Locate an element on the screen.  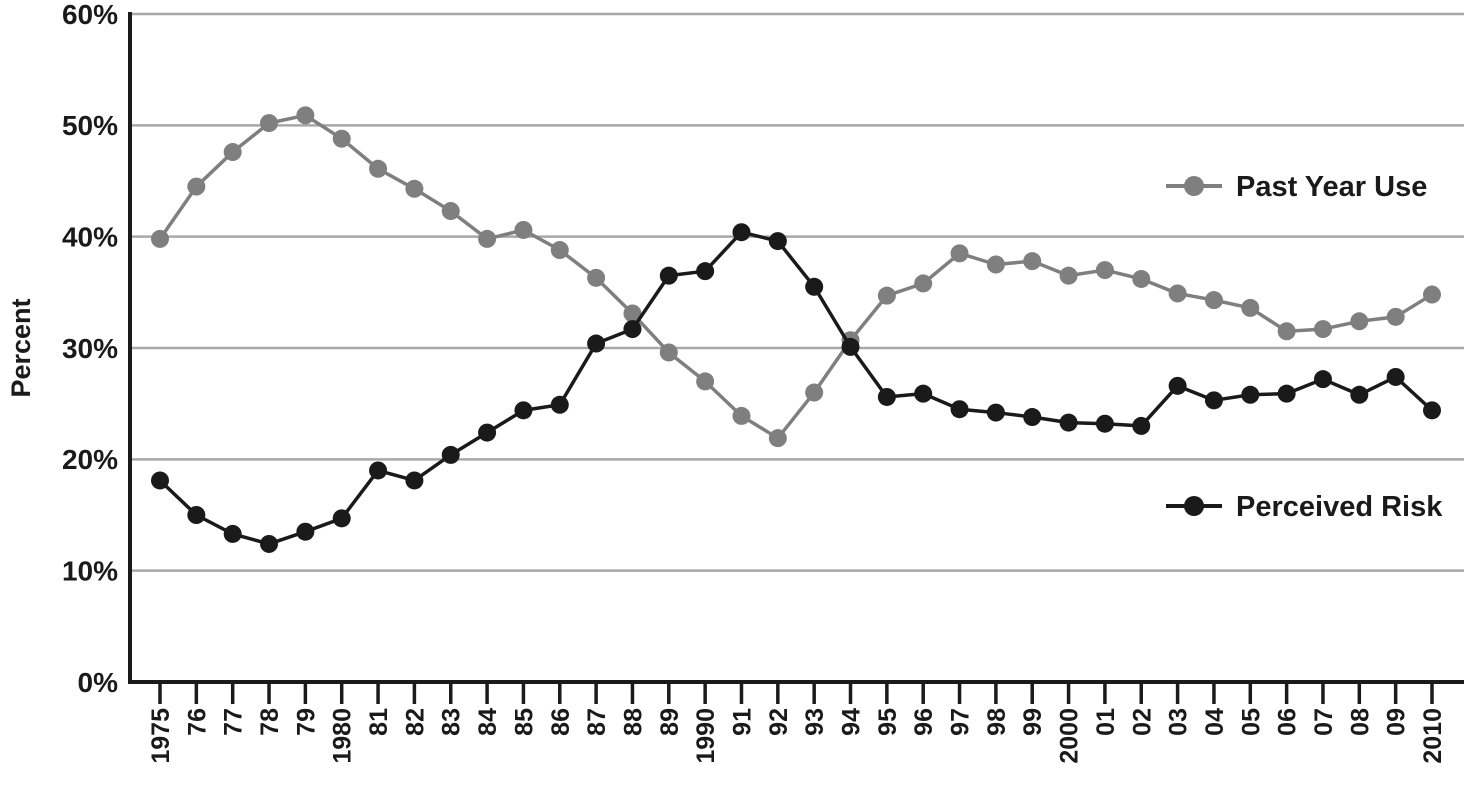
x-tick-label: 94 is located at coordinates (852, 722).